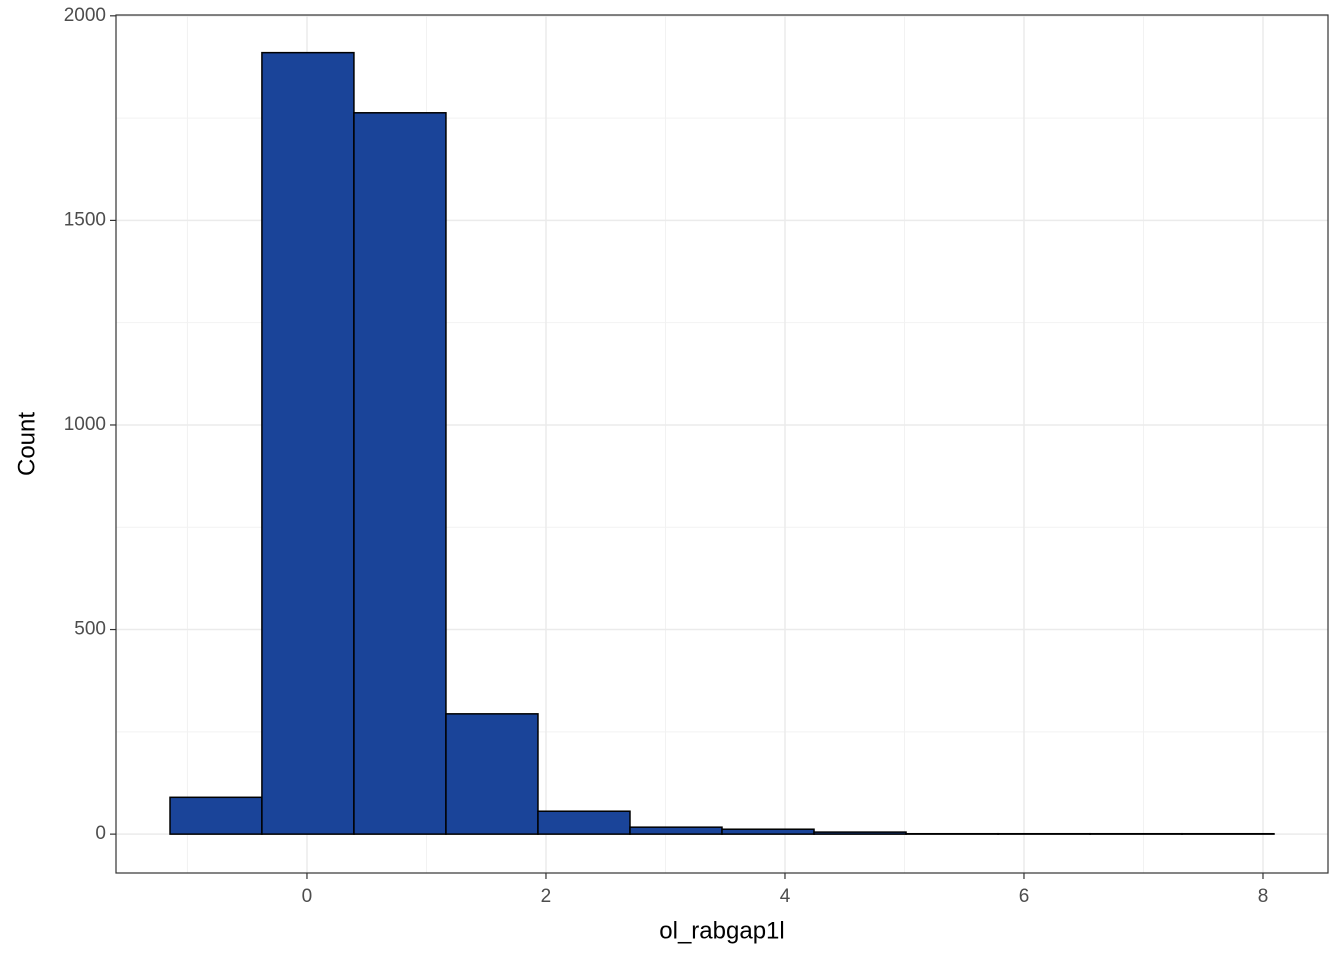 The image size is (1344, 965). I want to click on y-tick-label: 1000, so click(85, 424).